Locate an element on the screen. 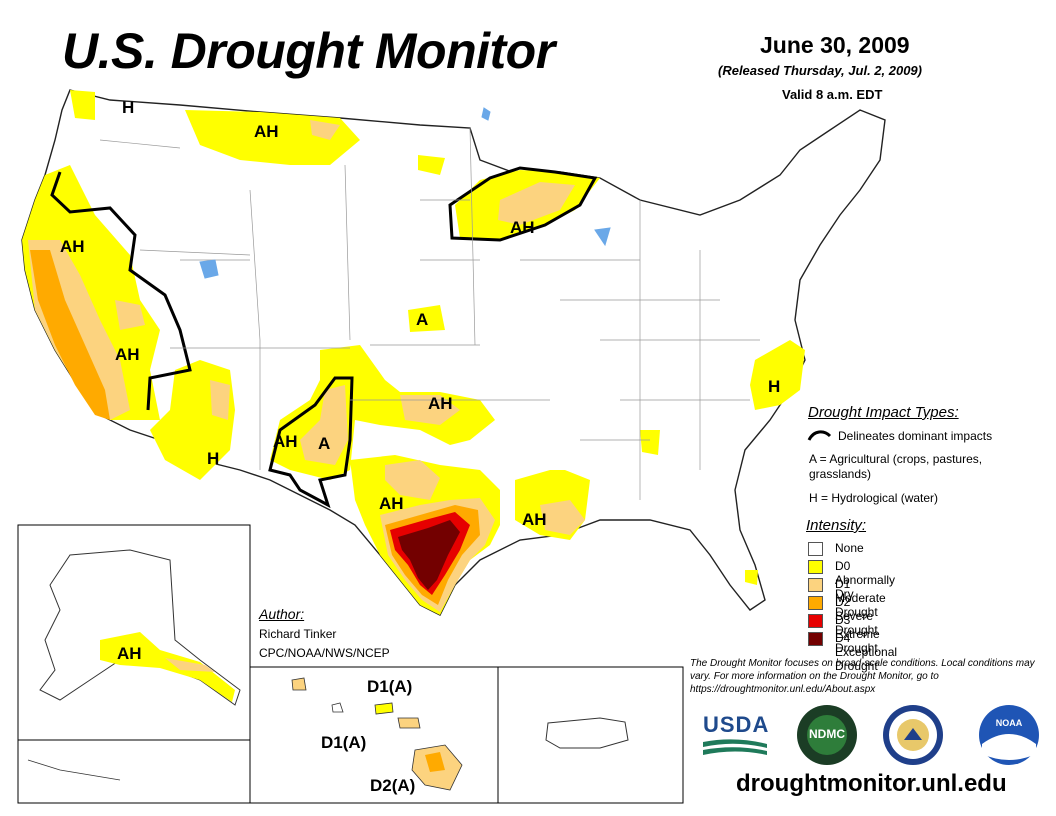 The height and width of the screenshot is (816, 1056). legend-label-d3: D3 Extreme Drought is located at coordinates (857, 634).